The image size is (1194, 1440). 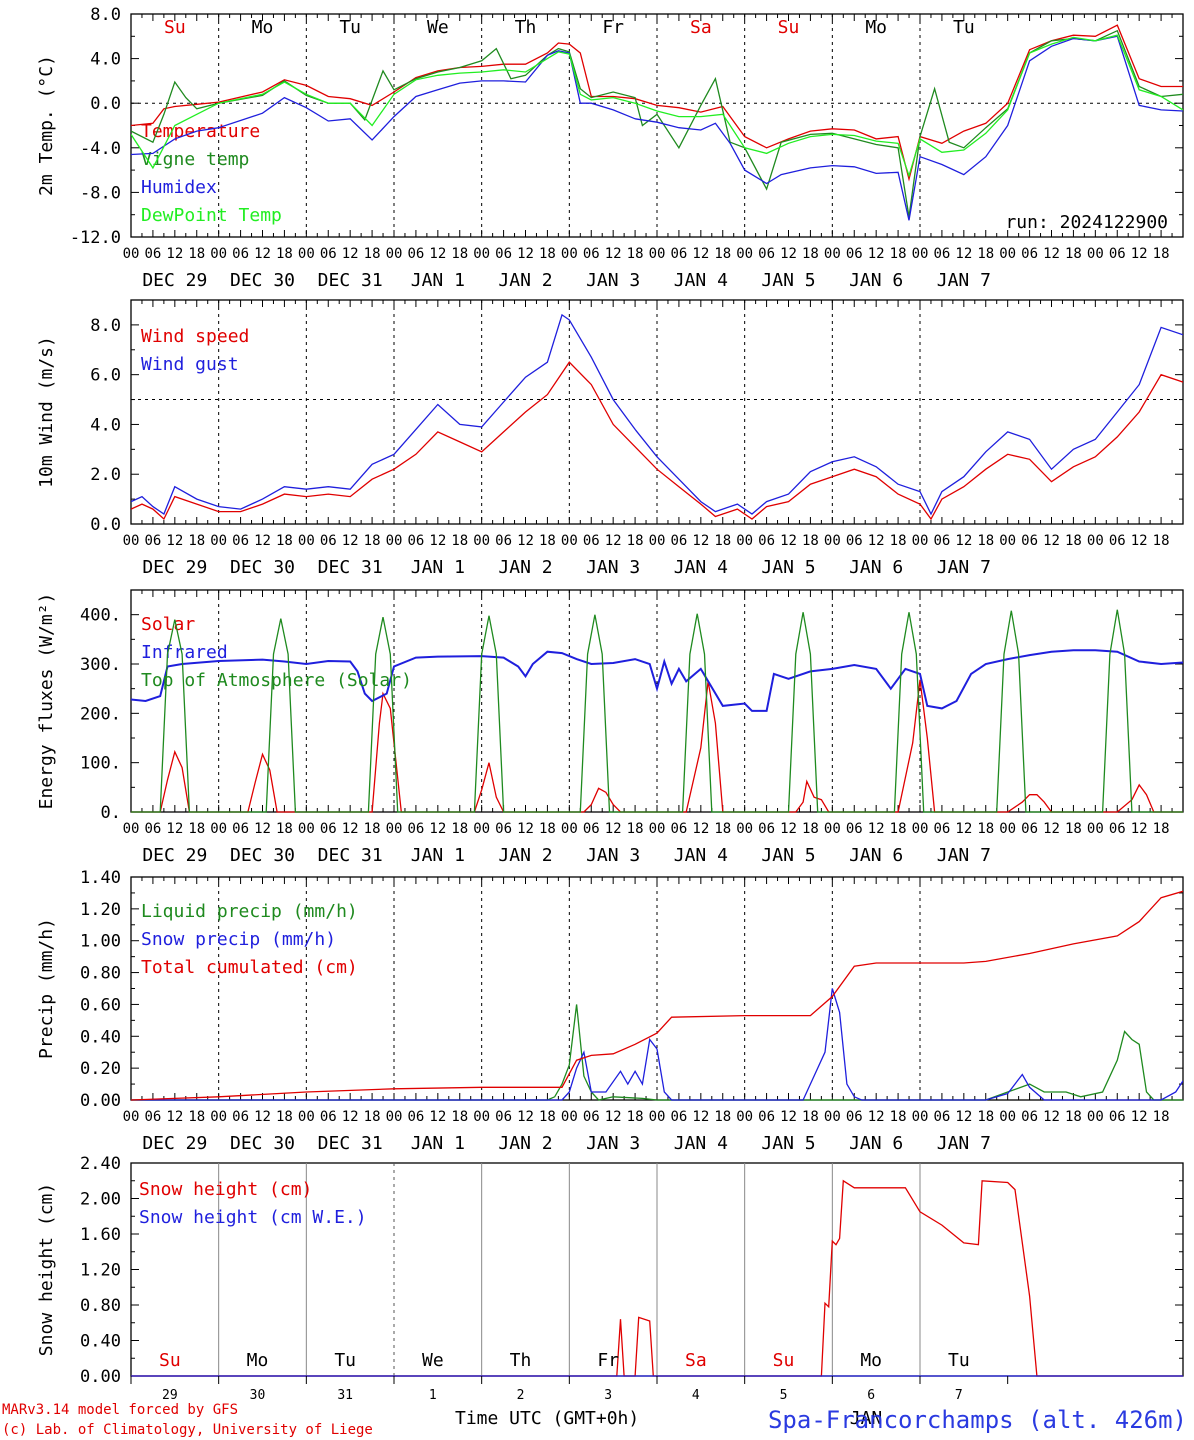 I want to click on y-tick-label: 300., so click(x=100, y=665).